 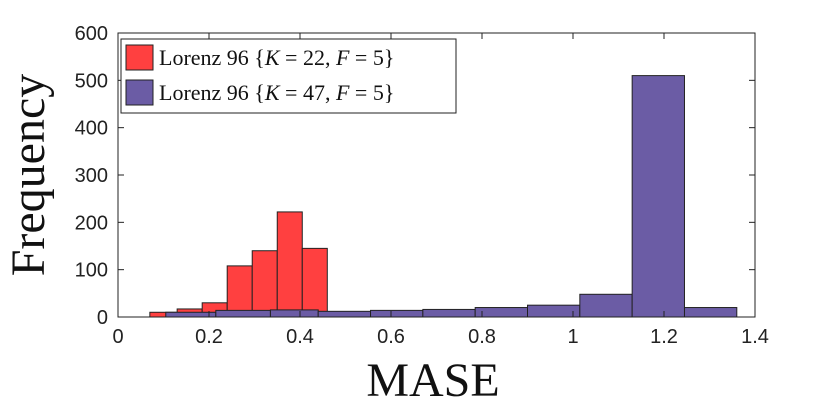 I want to click on y-tick-label: 500, so click(x=91, y=81).